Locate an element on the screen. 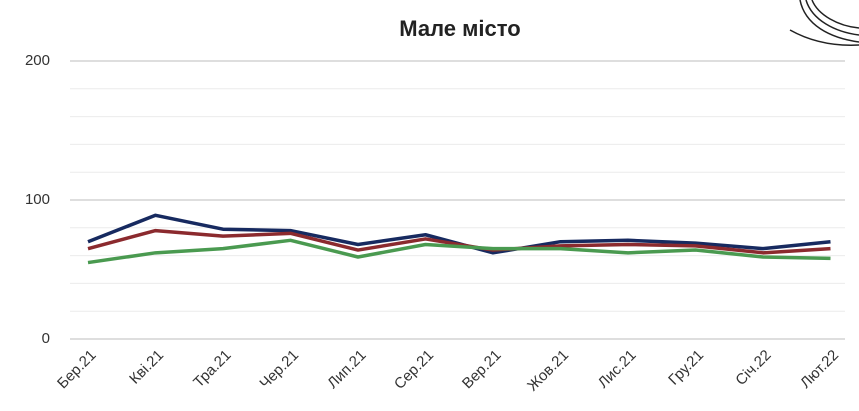 The width and height of the screenshot is (859, 411). x-tick-label: Сер.21 is located at coordinates (414, 370).